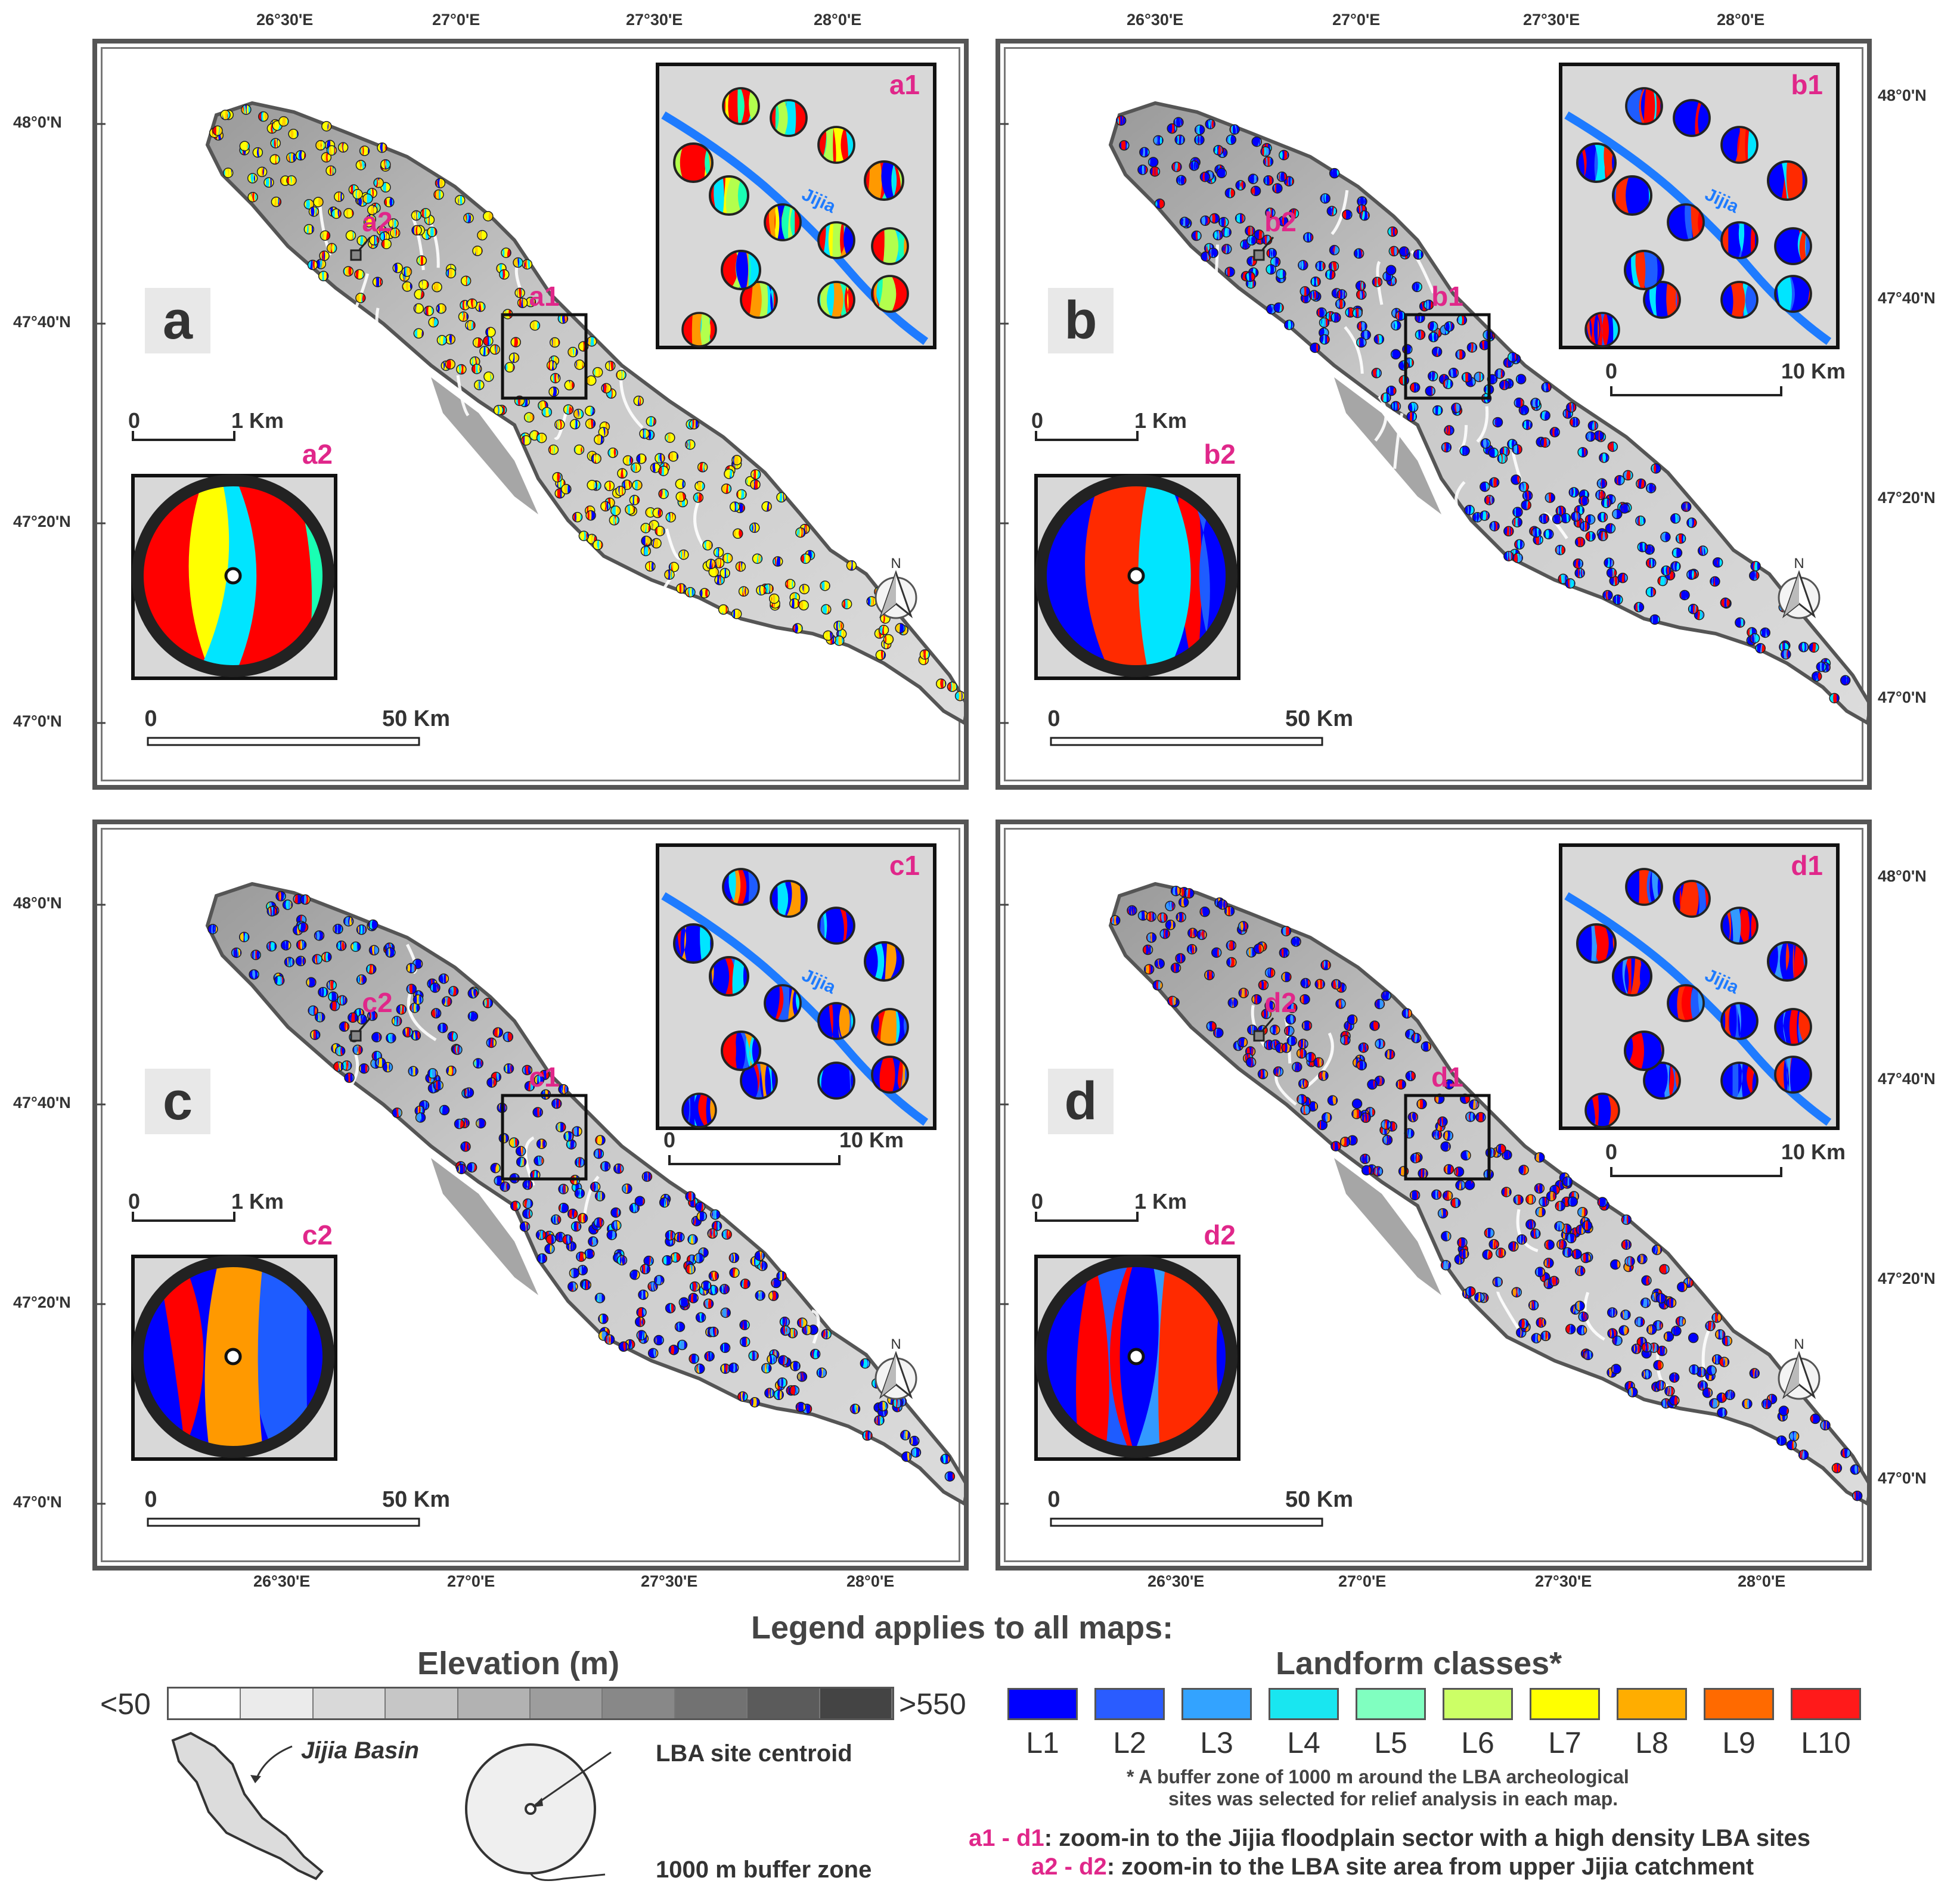 Image resolution: width=1960 pixels, height=1887 pixels. What do you see at coordinates (1391, 1704) in the screenshot?
I see `landform-swatch` at bounding box center [1391, 1704].